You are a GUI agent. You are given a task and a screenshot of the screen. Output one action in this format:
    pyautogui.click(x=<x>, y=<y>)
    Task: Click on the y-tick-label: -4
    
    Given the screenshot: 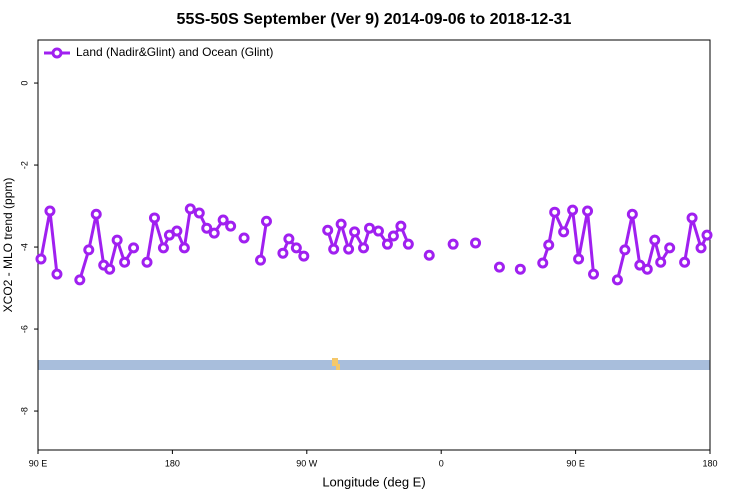 What is the action you would take?
    pyautogui.click(x=24, y=247)
    